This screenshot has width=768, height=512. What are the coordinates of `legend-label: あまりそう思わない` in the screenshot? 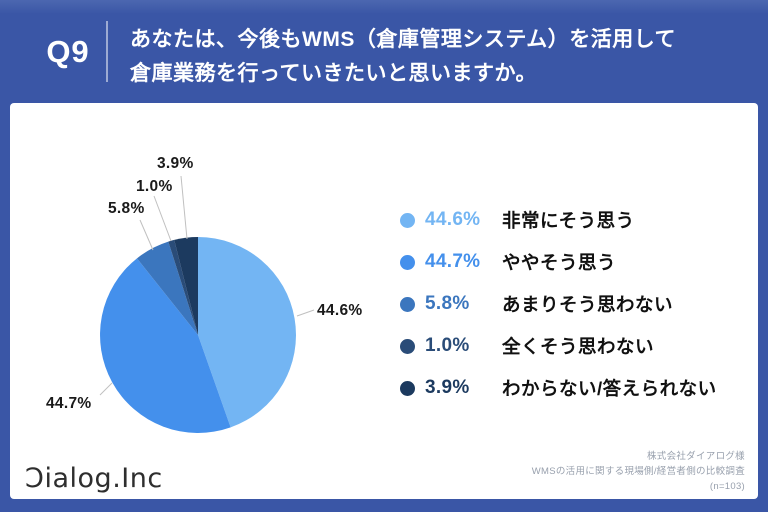 It's located at (588, 304).